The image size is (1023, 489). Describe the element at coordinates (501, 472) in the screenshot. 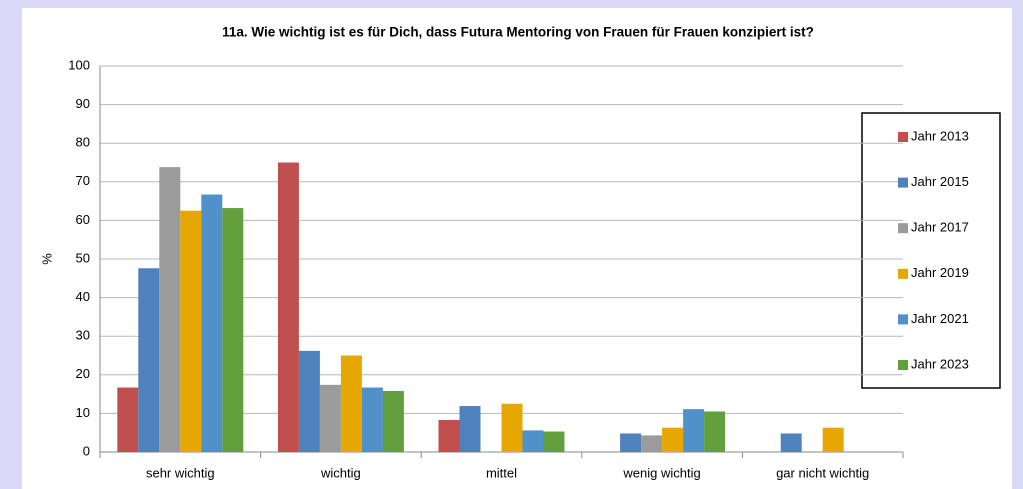

I see `x-tick-label: mittel` at that location.